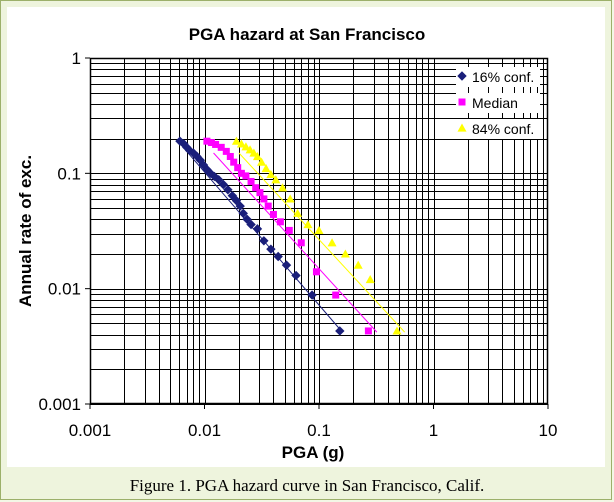  What do you see at coordinates (503, 129) in the screenshot?
I see `legend-label: 84% conf.` at bounding box center [503, 129].